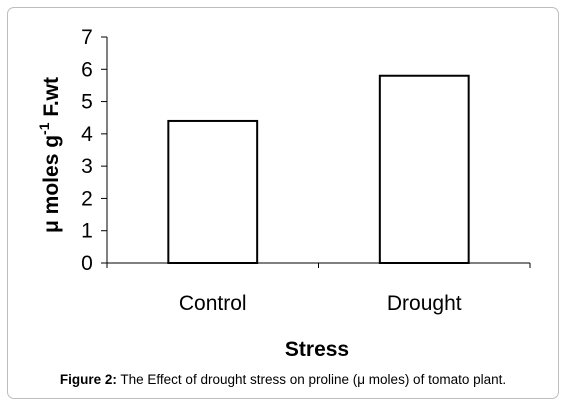 This screenshot has width=566, height=407. Describe the element at coordinates (87, 166) in the screenshot. I see `y-tick-label: 3` at that location.